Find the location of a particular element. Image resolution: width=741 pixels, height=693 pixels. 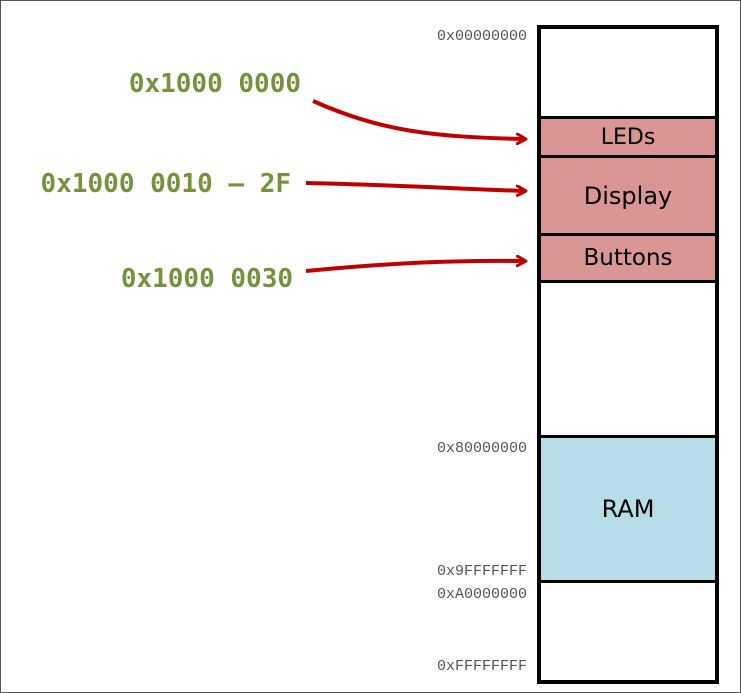

arrow-to-display is located at coordinates (415, 186).